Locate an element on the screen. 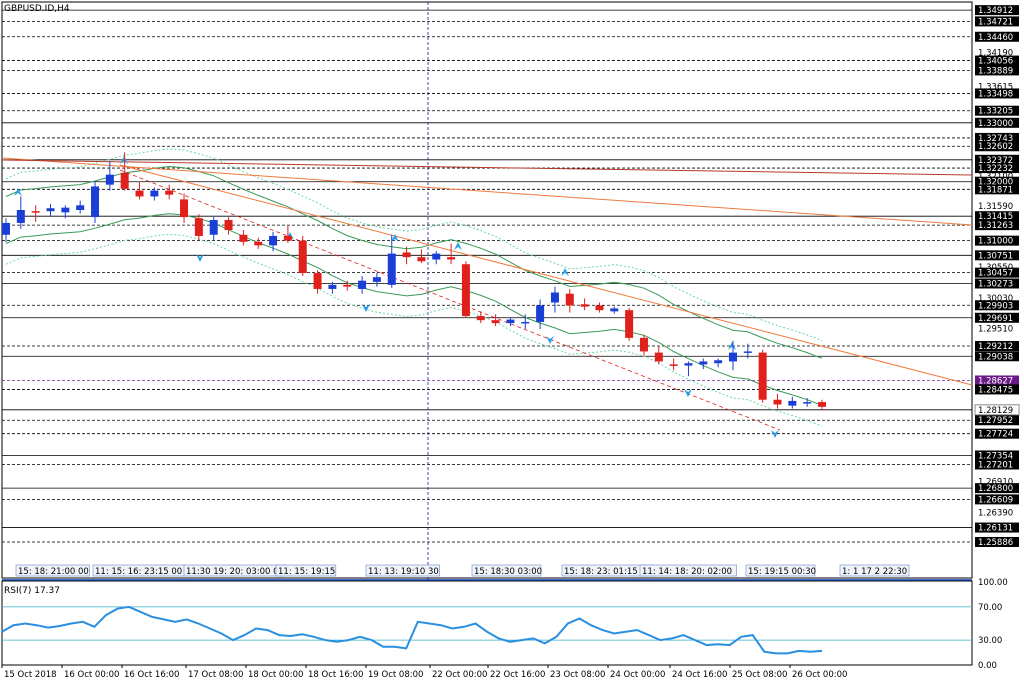  time-tick-label: 26 Oct 00:00 is located at coordinates (819, 675).